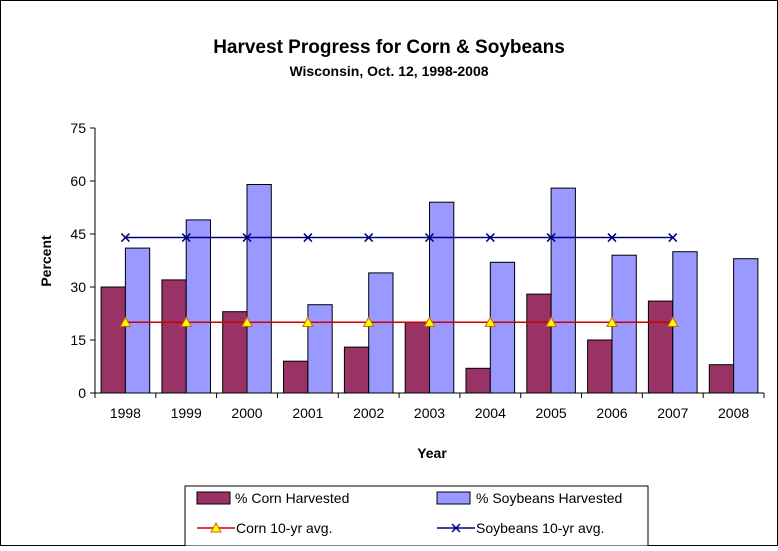 The width and height of the screenshot is (778, 551). I want to click on legend-marker-corn-avg, so click(216, 527).